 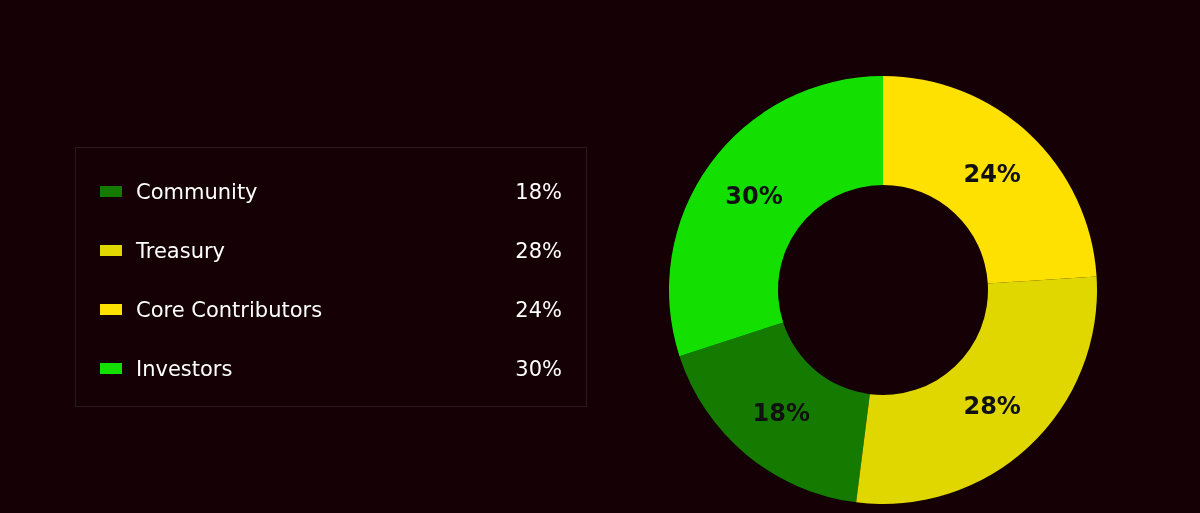 What do you see at coordinates (538, 368) in the screenshot?
I see `data-label: 30%` at bounding box center [538, 368].